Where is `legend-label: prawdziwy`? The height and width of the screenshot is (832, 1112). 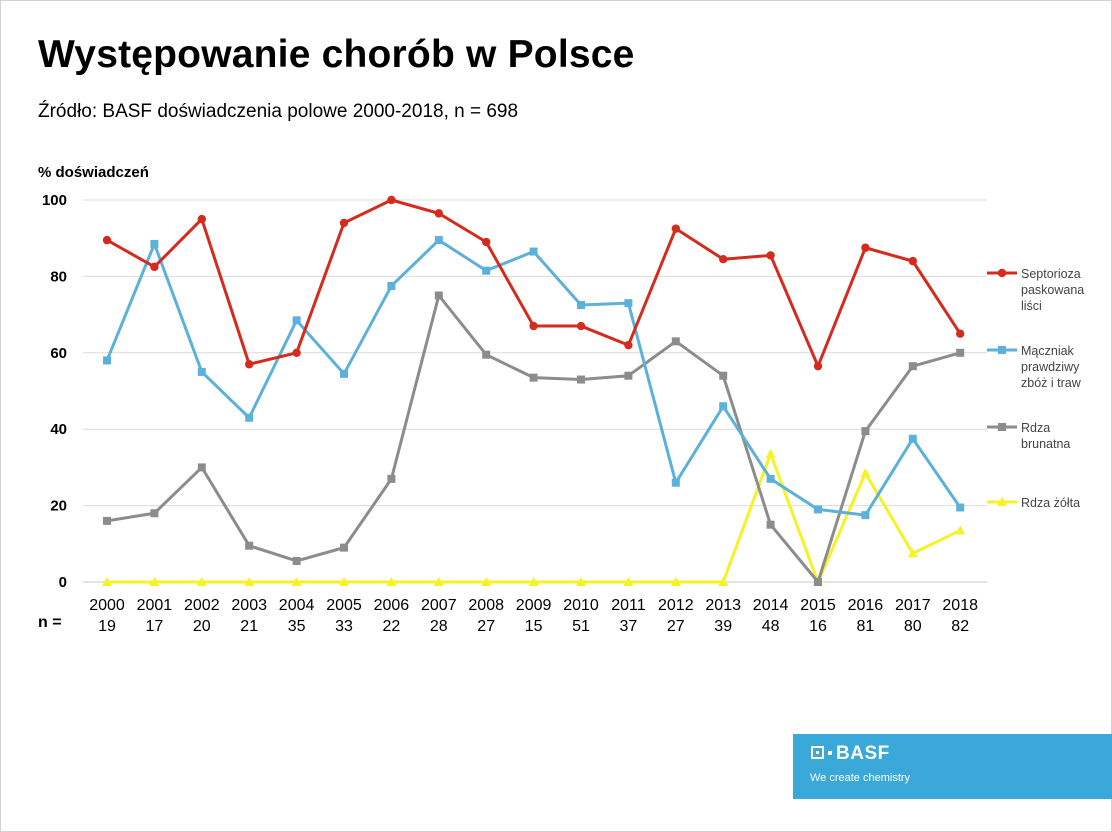
legend-label: prawdziwy is located at coordinates (1050, 367).